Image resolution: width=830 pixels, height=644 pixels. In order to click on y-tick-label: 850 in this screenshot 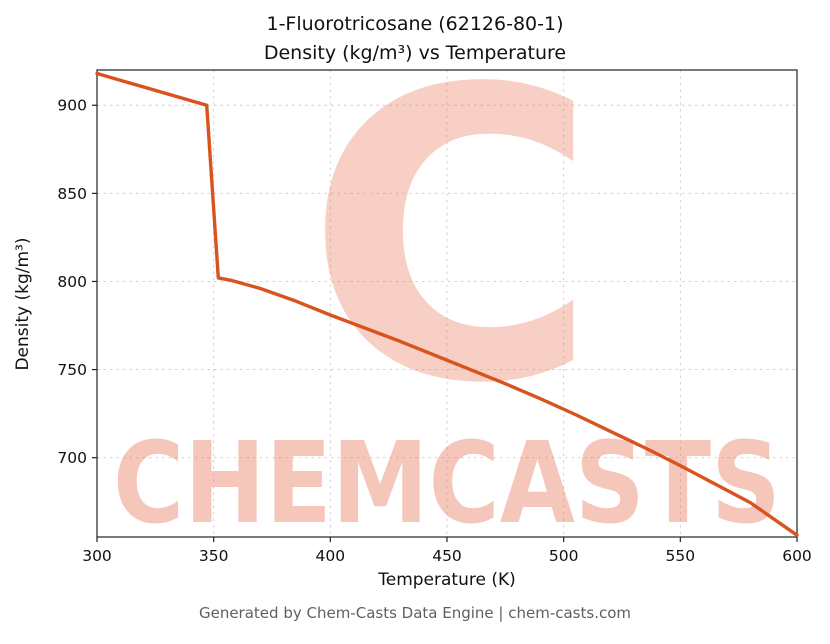, I will do `click(72, 194)`.